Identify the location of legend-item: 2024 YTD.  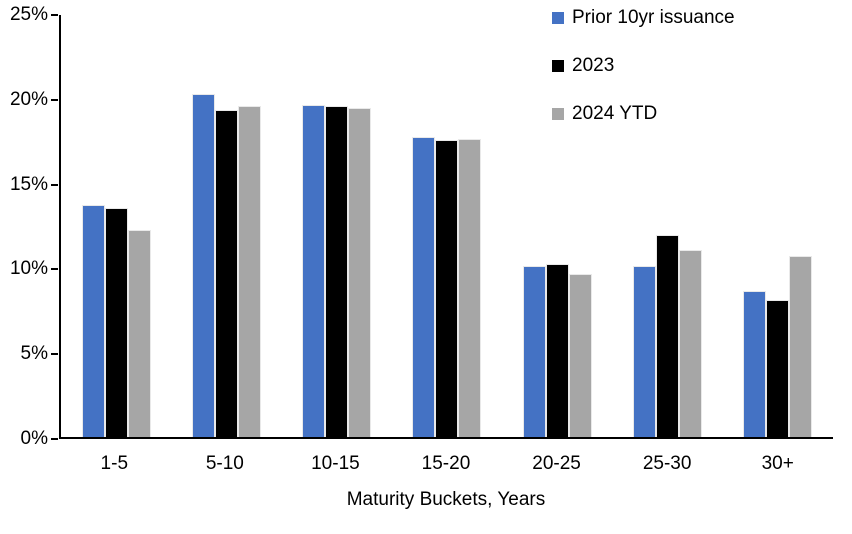
(643, 113).